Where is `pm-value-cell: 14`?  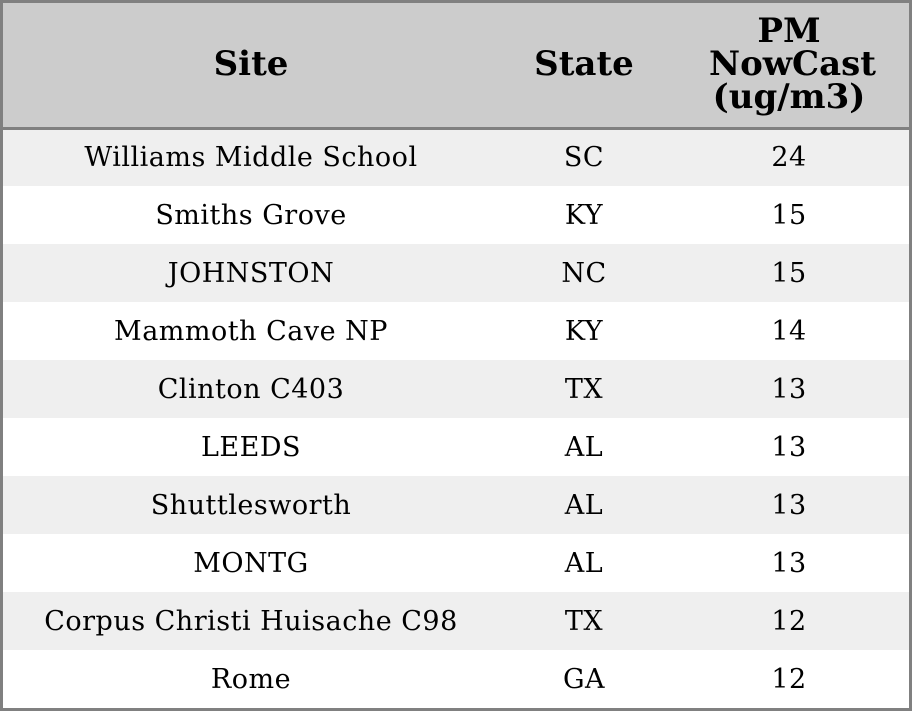
pm-value-cell: 14 is located at coordinates (789, 331).